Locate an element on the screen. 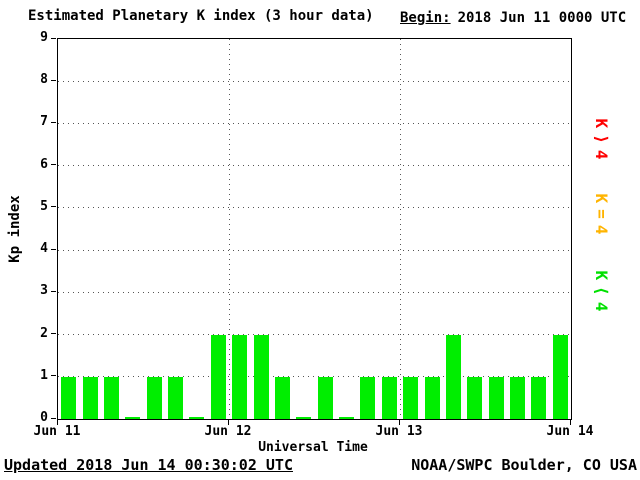 Image resolution: width=640 pixels, height=480 pixels. legend-k-gt-4: K⟩4 is located at coordinates (601, 142).